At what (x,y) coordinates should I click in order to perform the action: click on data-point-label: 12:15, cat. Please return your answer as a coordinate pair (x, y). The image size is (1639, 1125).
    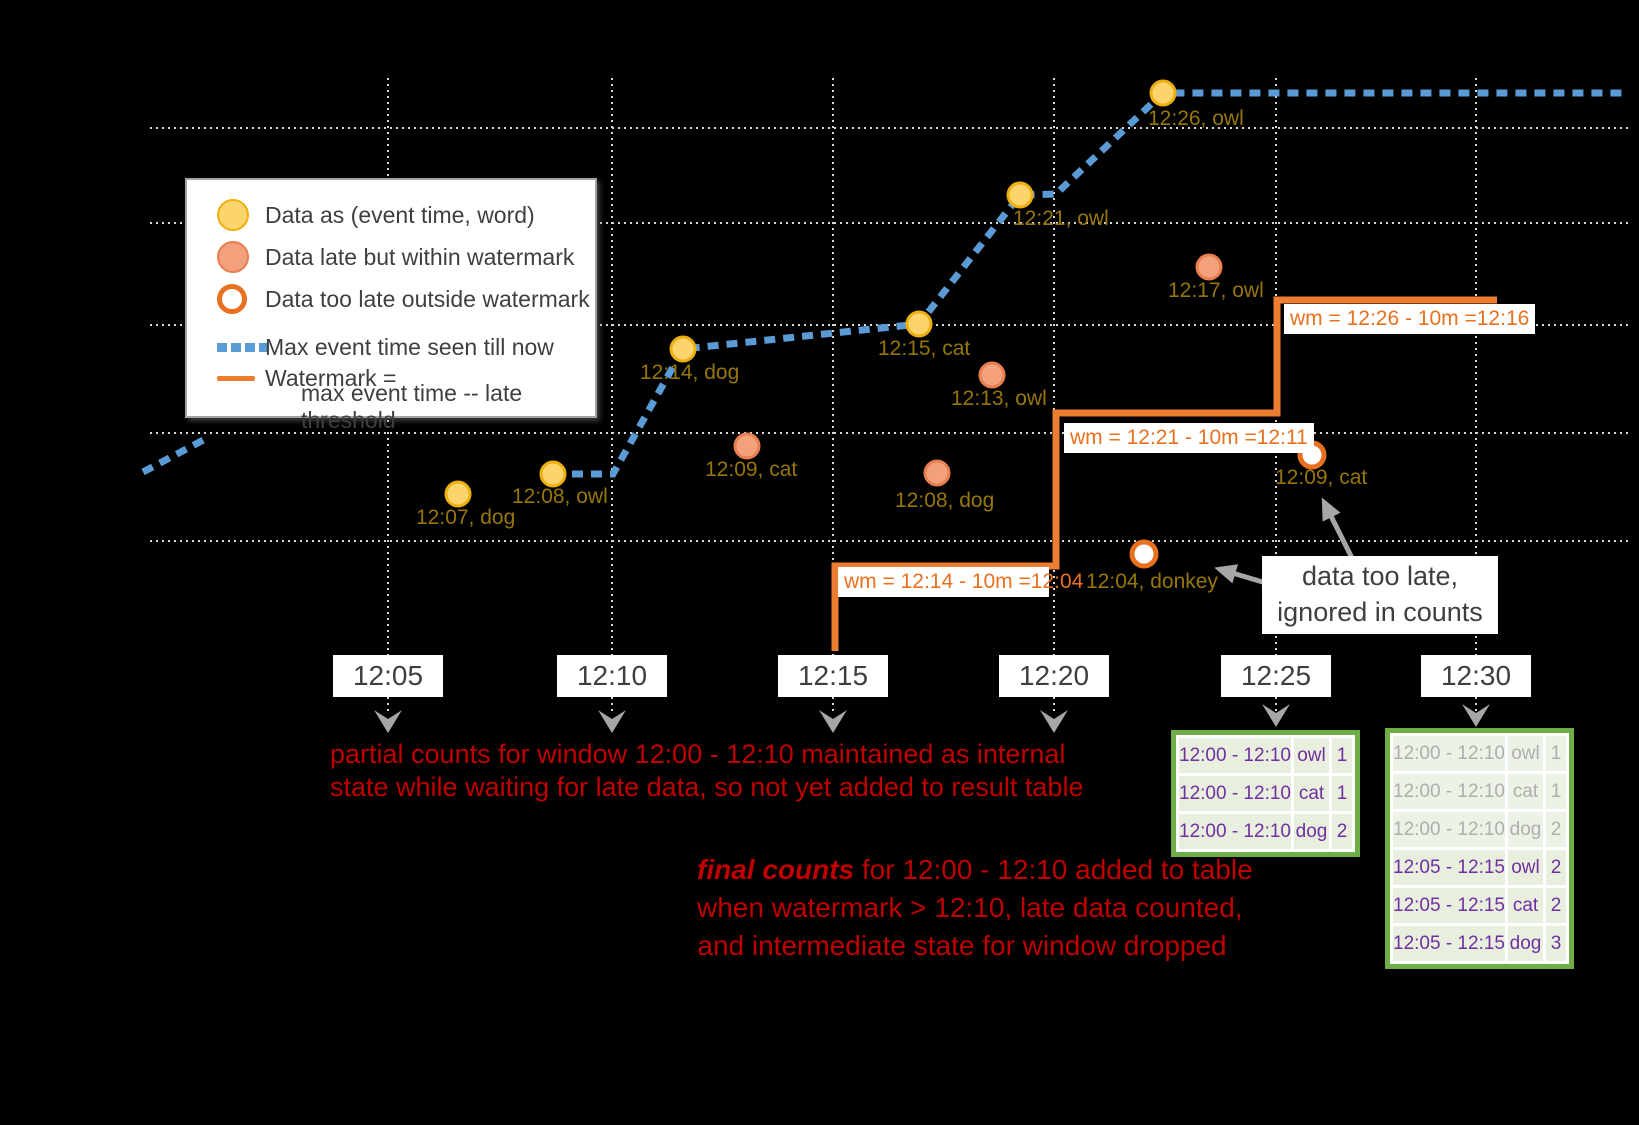
    Looking at the image, I should click on (924, 348).